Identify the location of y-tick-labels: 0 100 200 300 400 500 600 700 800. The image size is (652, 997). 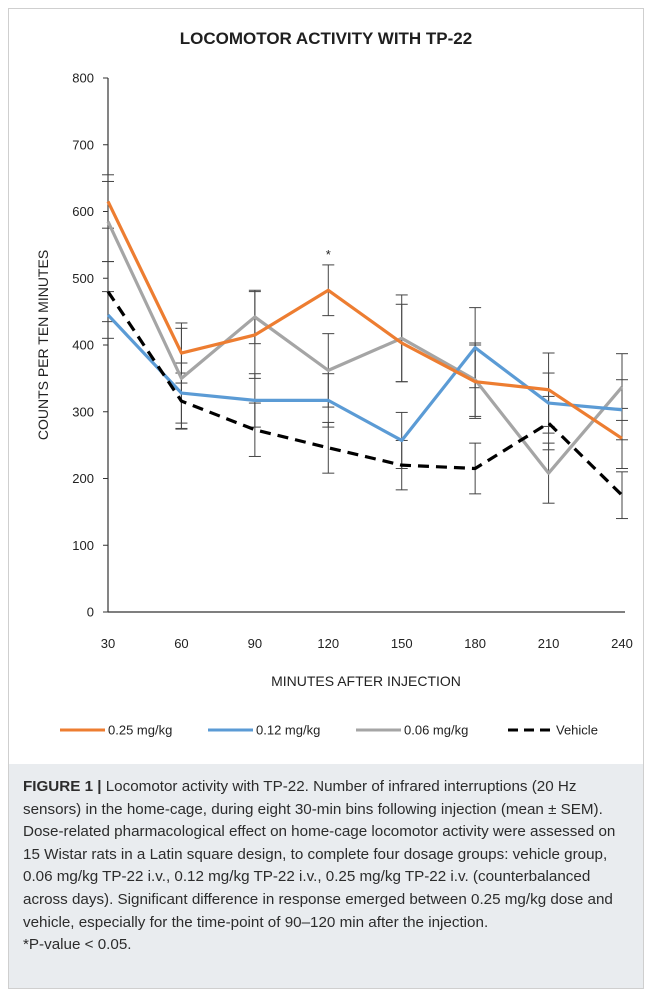
(90, 345).